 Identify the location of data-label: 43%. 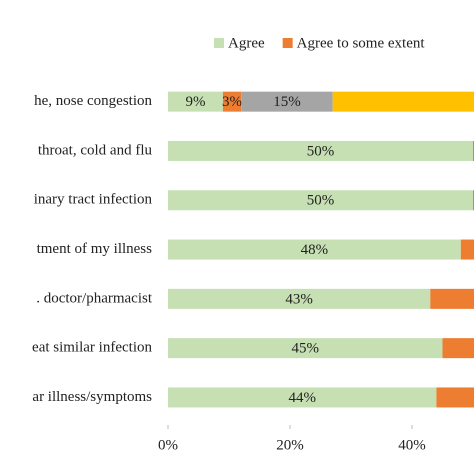
(299, 299).